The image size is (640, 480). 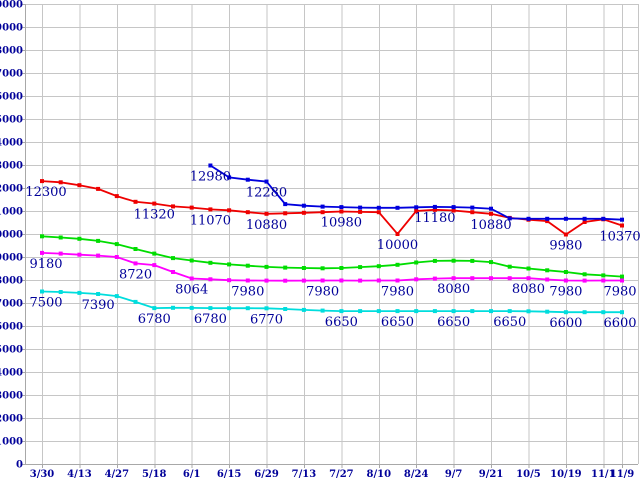 What do you see at coordinates (192, 474) in the screenshot?
I see `x-tick-label: 6/1` at bounding box center [192, 474].